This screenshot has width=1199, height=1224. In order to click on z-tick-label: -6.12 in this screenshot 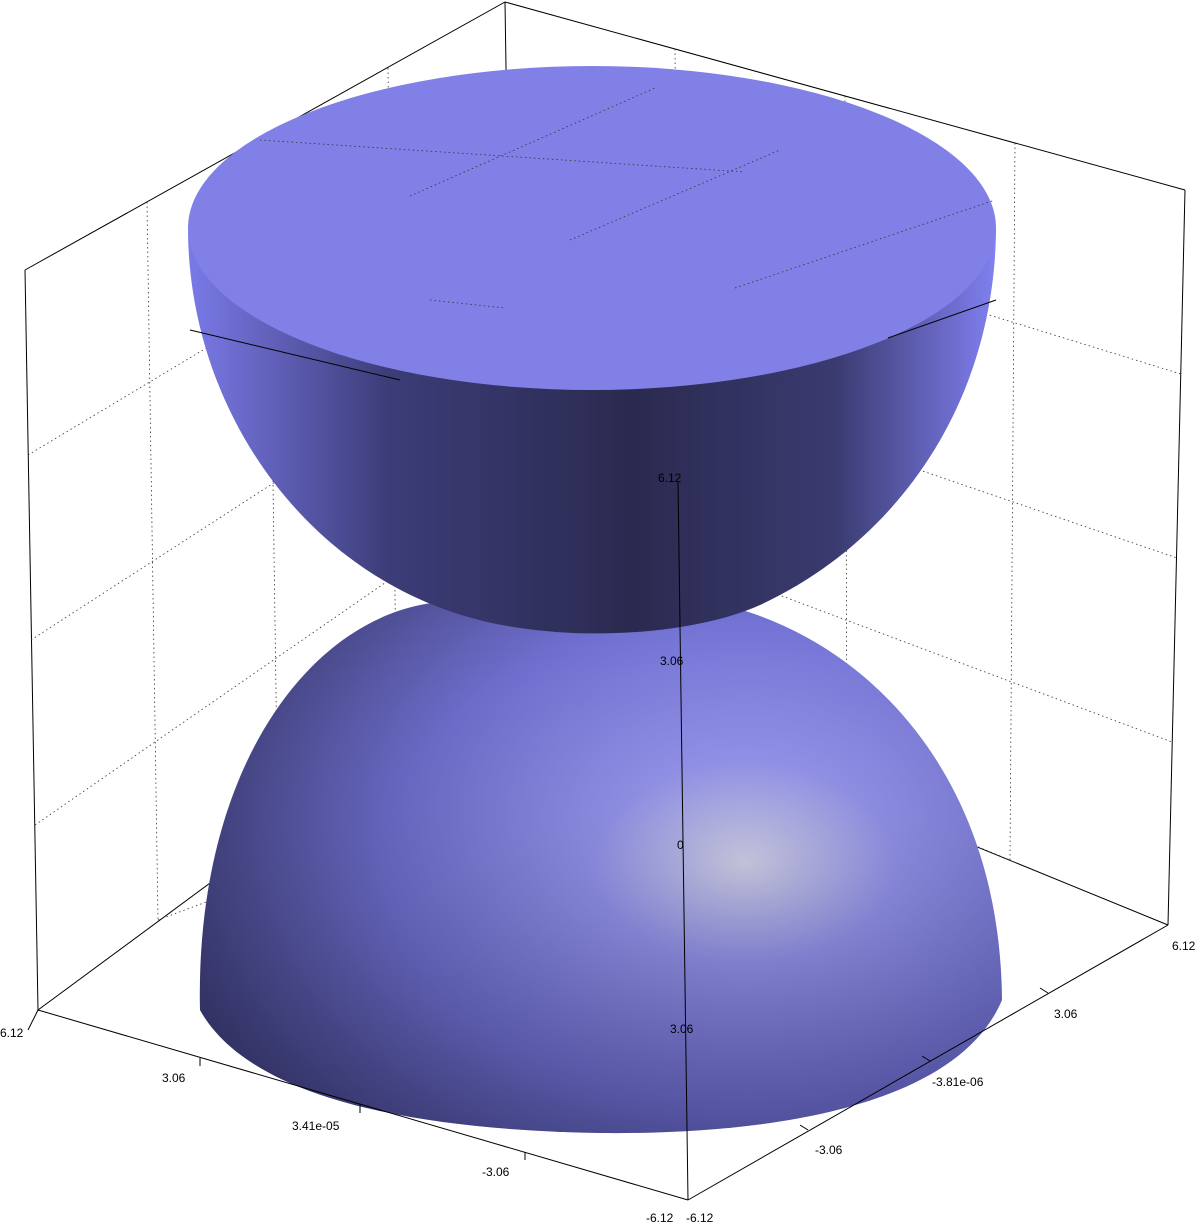, I will do `click(677, 1217)`.